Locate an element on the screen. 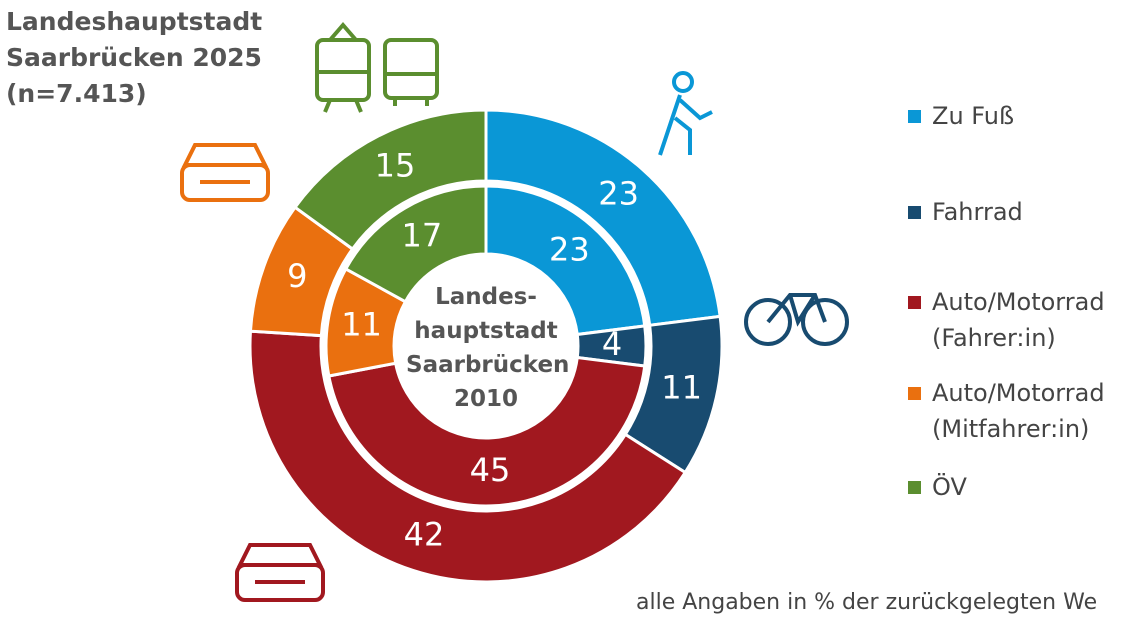 Image resolution: width=1141 pixels, height=621 pixels. legend-item: Auto/Motorrad (Mitfahrer:in) is located at coordinates (1023, 411).